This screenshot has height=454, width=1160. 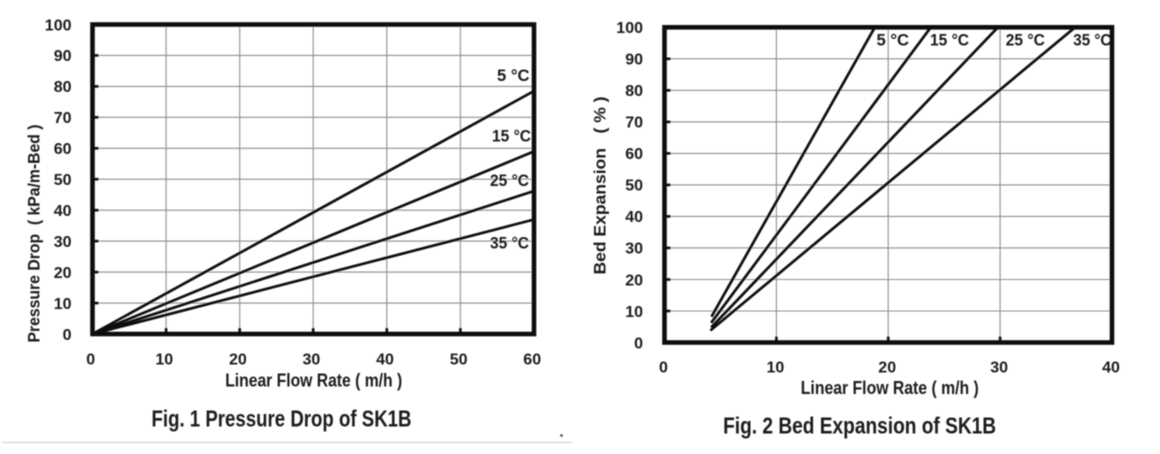 What do you see at coordinates (599, 186) in the screenshot?
I see `svg-text: Bed Expansion ( % )` at bounding box center [599, 186].